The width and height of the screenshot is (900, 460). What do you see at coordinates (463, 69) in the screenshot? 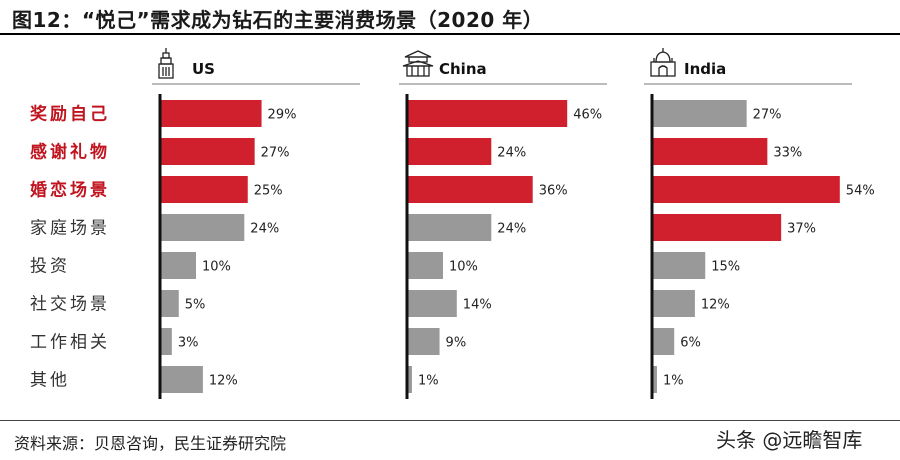
I see `panel-title-china: China` at bounding box center [463, 69].